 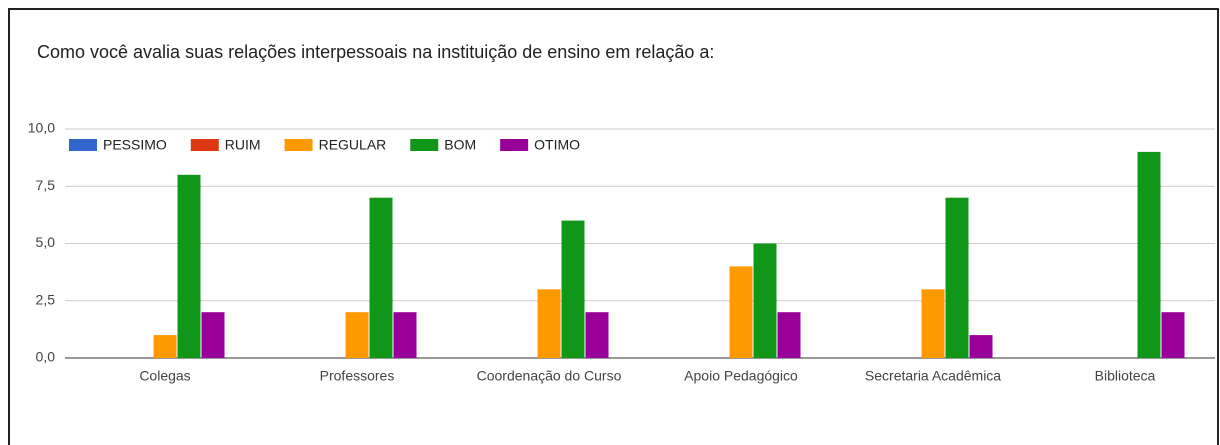 I want to click on x-tick-label: Coordenação do Curso, so click(x=549, y=376).